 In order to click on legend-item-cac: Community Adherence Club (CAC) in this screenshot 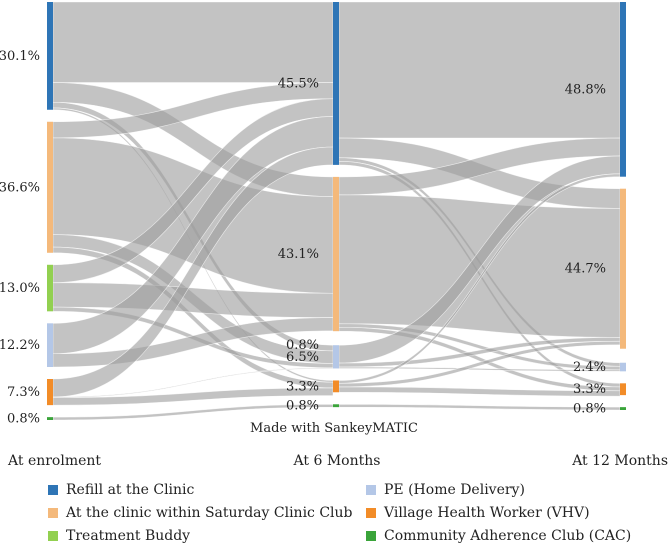, I will do `click(498, 536)`.